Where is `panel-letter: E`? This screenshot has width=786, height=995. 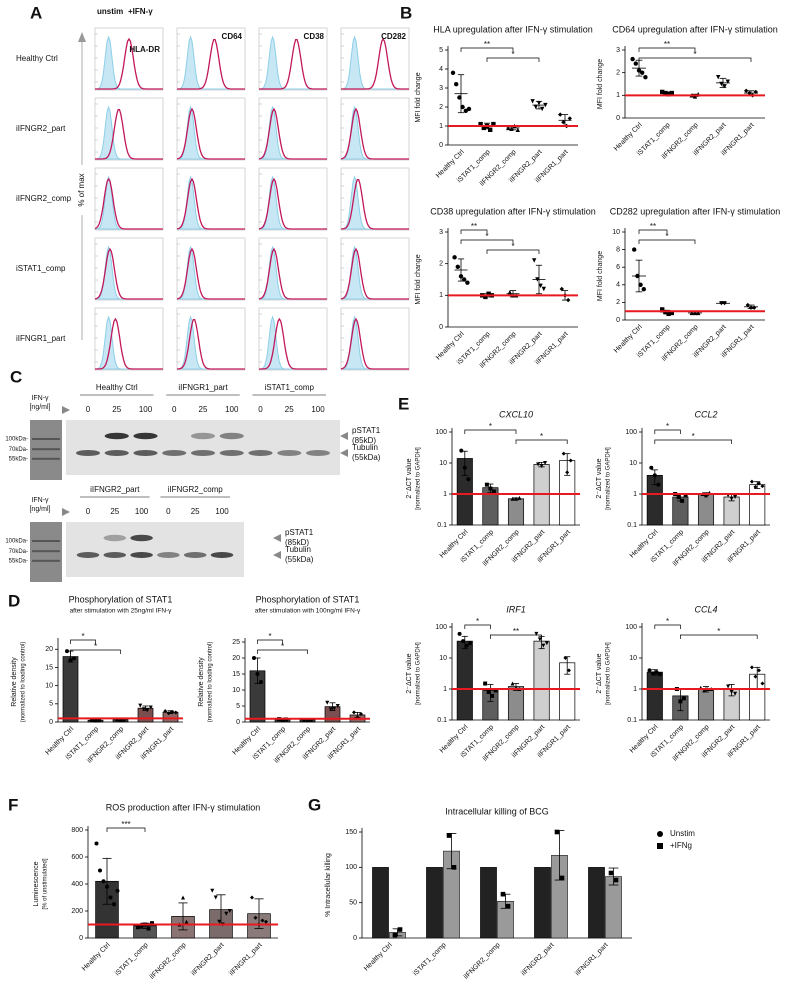 panel-letter: E is located at coordinates (403, 403).